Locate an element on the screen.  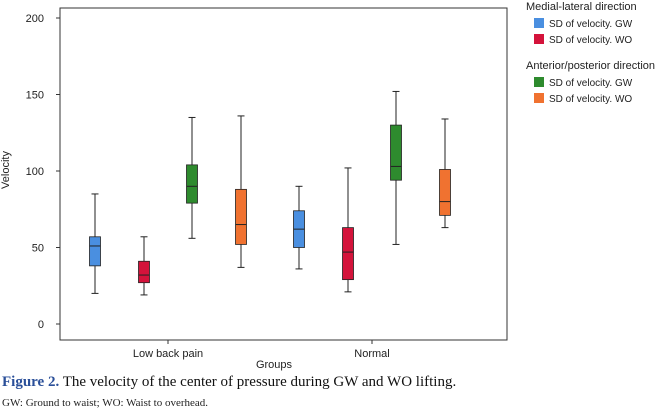
y-tick-label: 50 is located at coordinates (38, 249).